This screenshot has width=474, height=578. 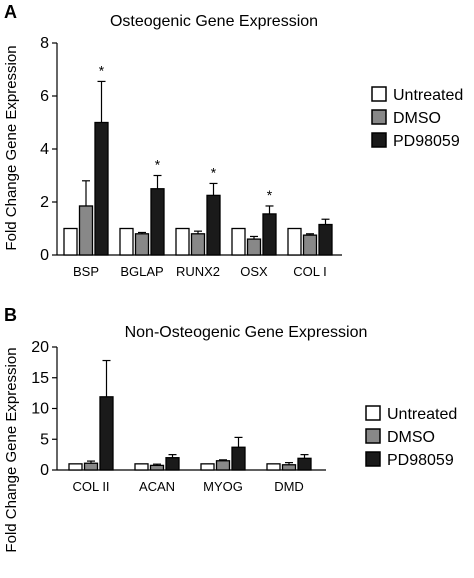 What do you see at coordinates (86, 271) in the screenshot?
I see `x-tick-label: BSP` at bounding box center [86, 271].